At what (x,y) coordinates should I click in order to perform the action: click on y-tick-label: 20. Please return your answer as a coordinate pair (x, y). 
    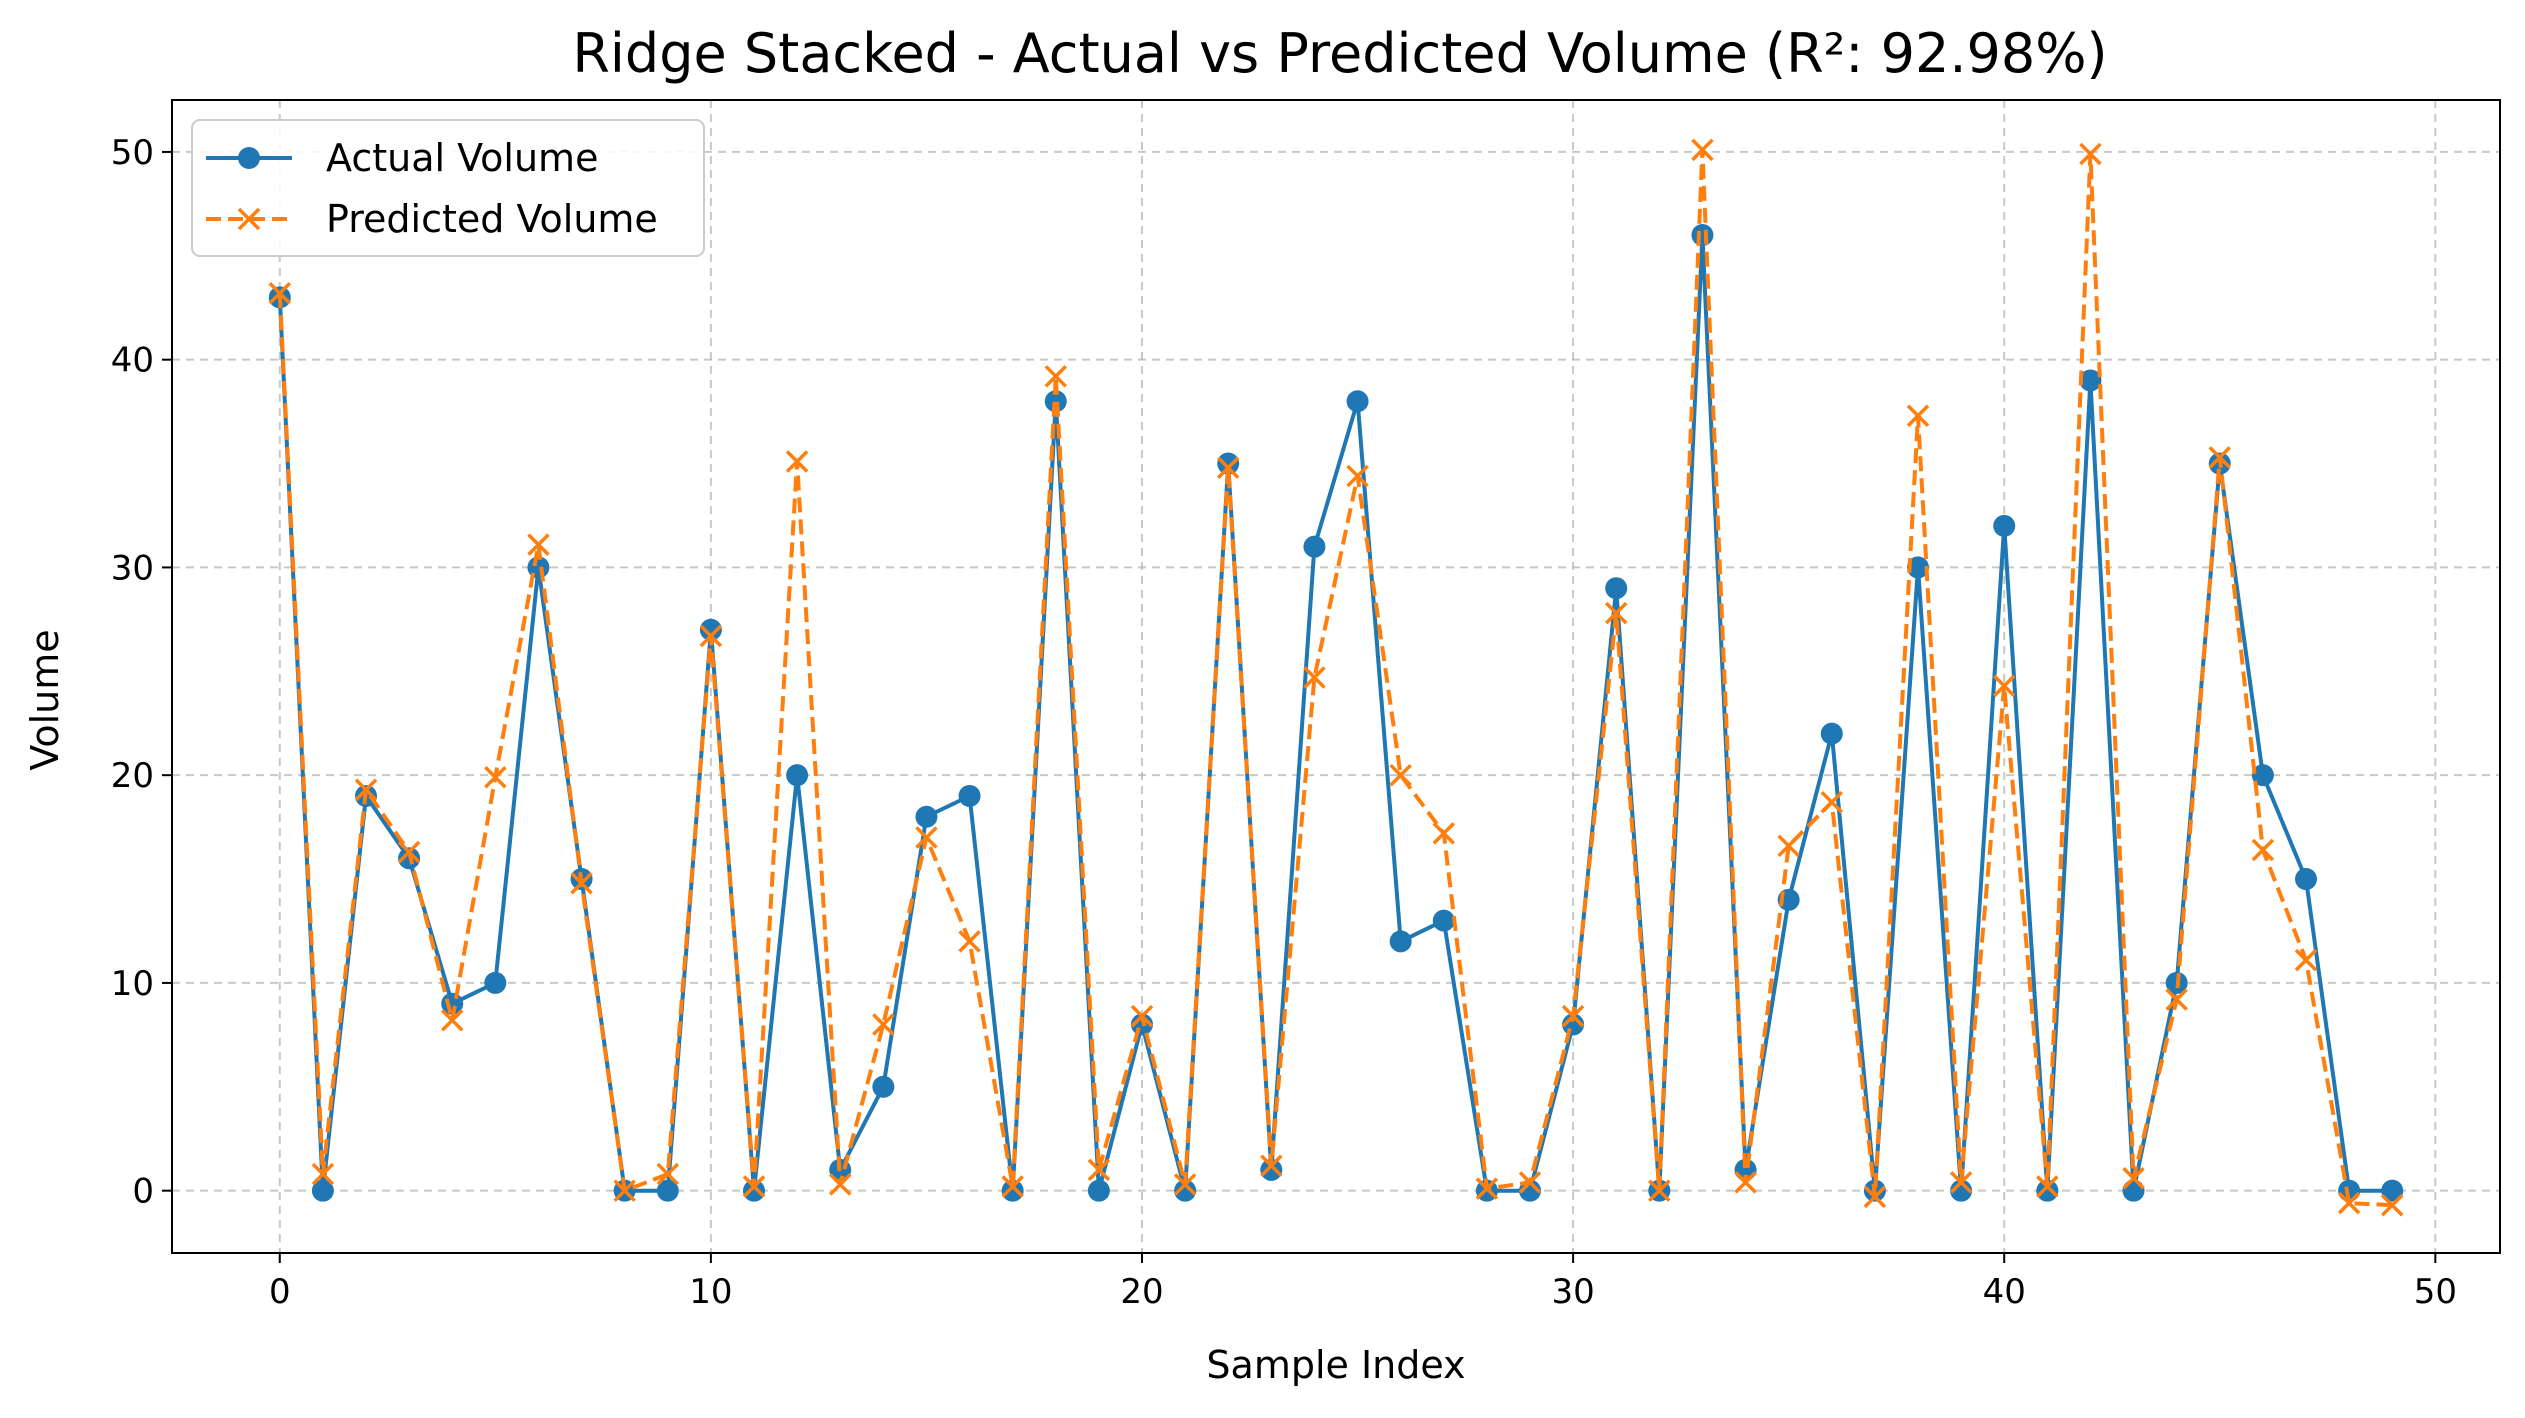
    Looking at the image, I should click on (132, 776).